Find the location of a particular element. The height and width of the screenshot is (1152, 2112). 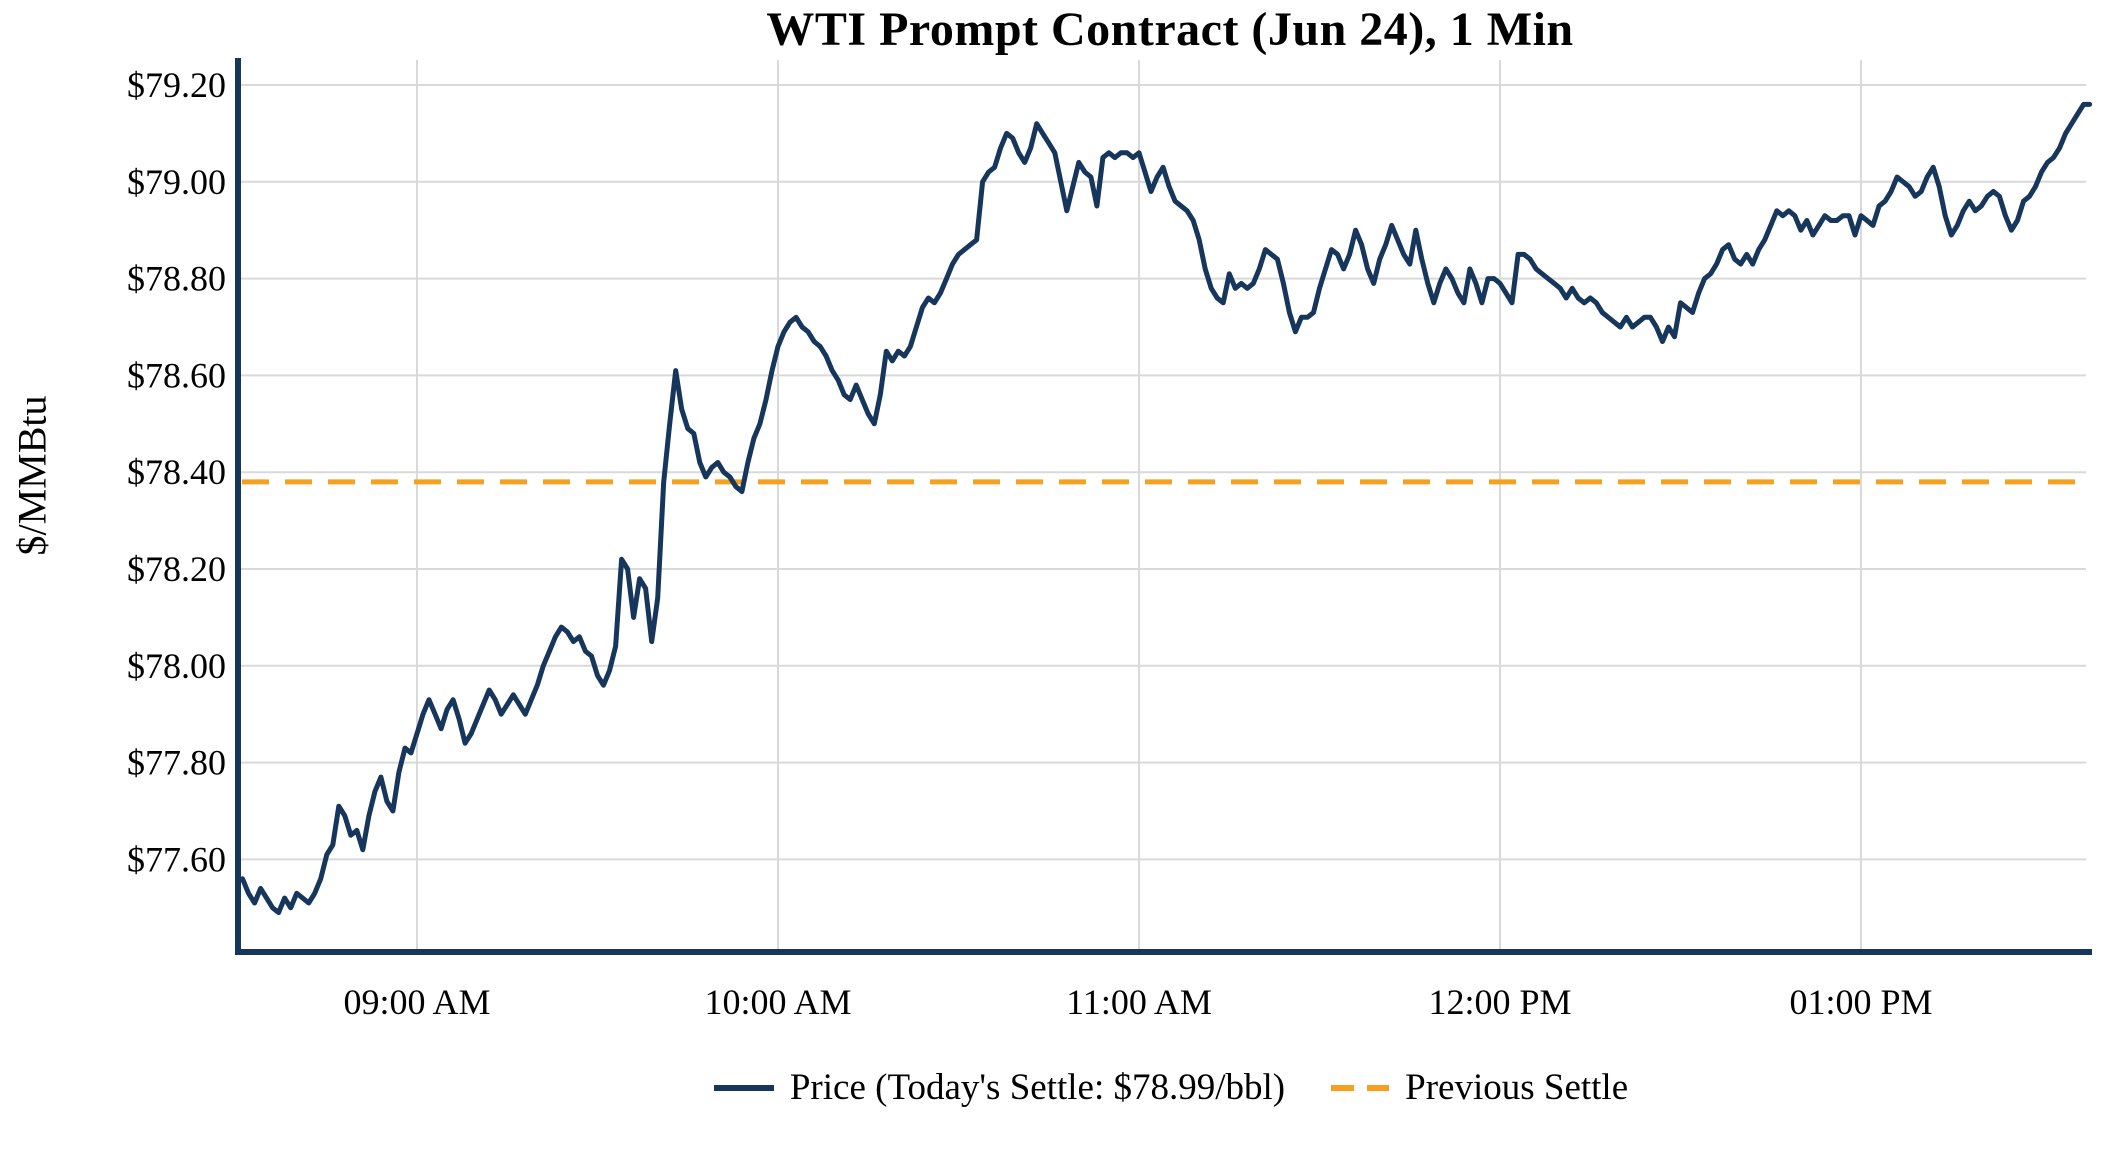

y-tick-label: $78.80 is located at coordinates (176, 279).